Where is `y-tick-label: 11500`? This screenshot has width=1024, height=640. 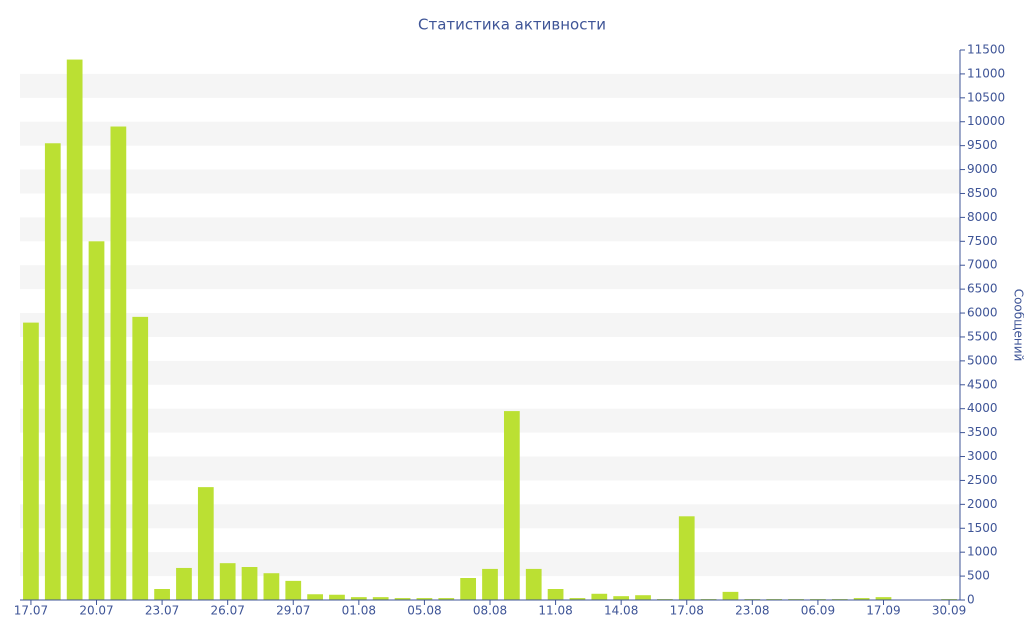 y-tick-label: 11500 is located at coordinates (986, 50).